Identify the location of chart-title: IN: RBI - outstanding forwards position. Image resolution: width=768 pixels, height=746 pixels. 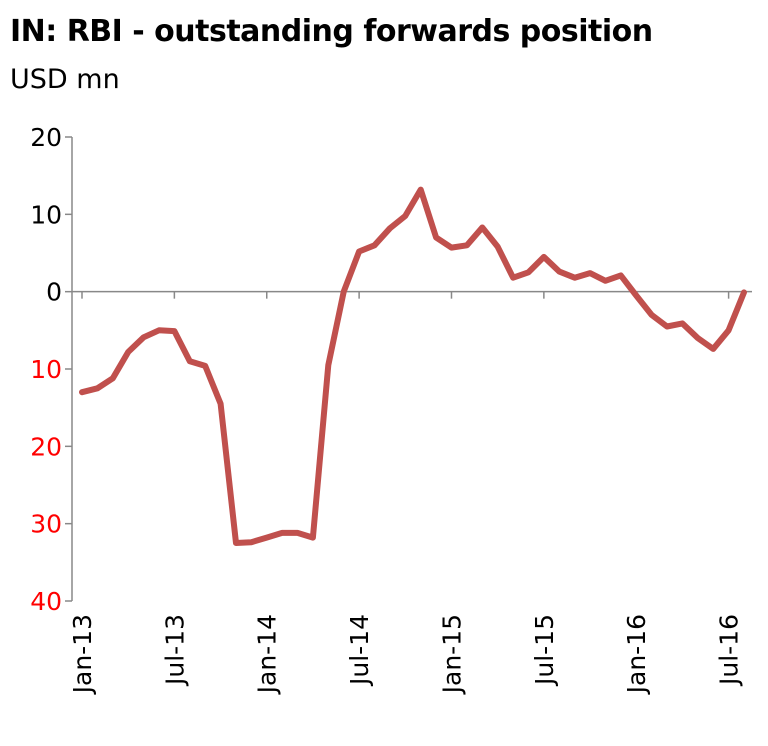
(331, 31).